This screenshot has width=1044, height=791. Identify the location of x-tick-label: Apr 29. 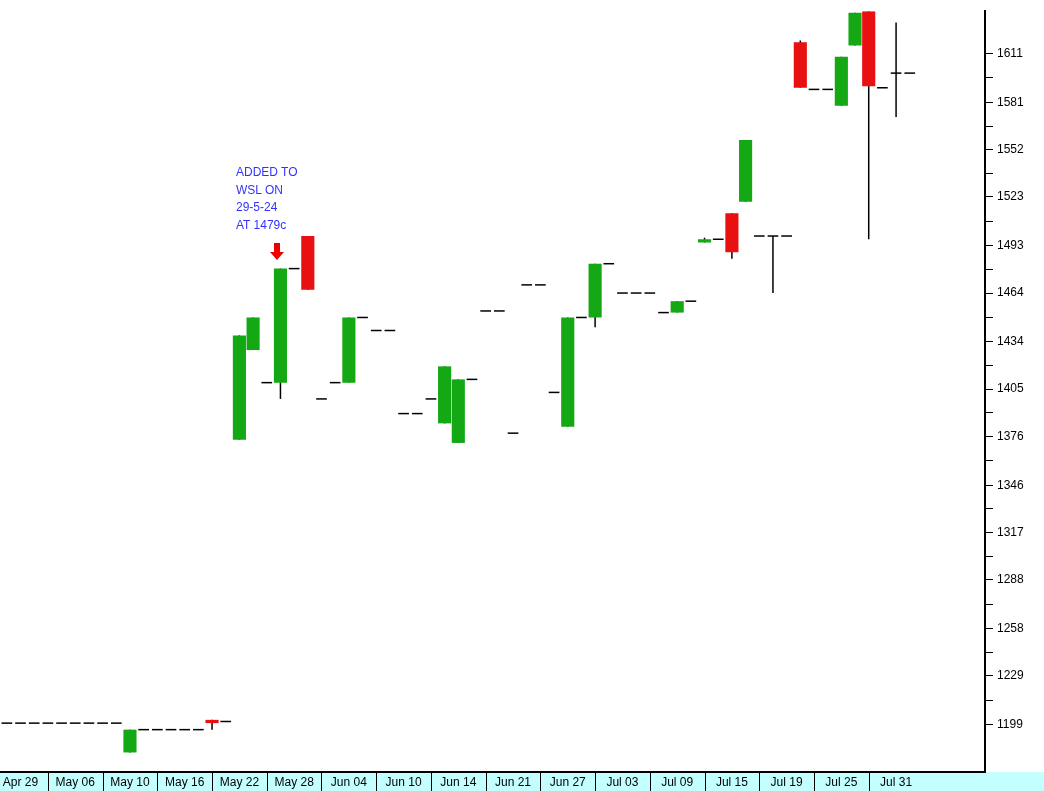
(20, 781).